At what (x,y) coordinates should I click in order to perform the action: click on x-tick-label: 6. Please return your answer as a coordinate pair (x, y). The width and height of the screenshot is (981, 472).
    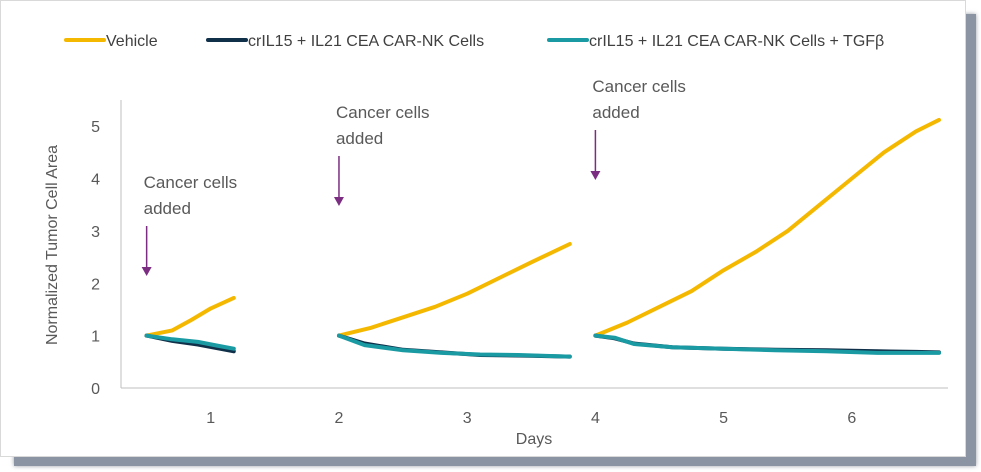
    Looking at the image, I should click on (851, 418).